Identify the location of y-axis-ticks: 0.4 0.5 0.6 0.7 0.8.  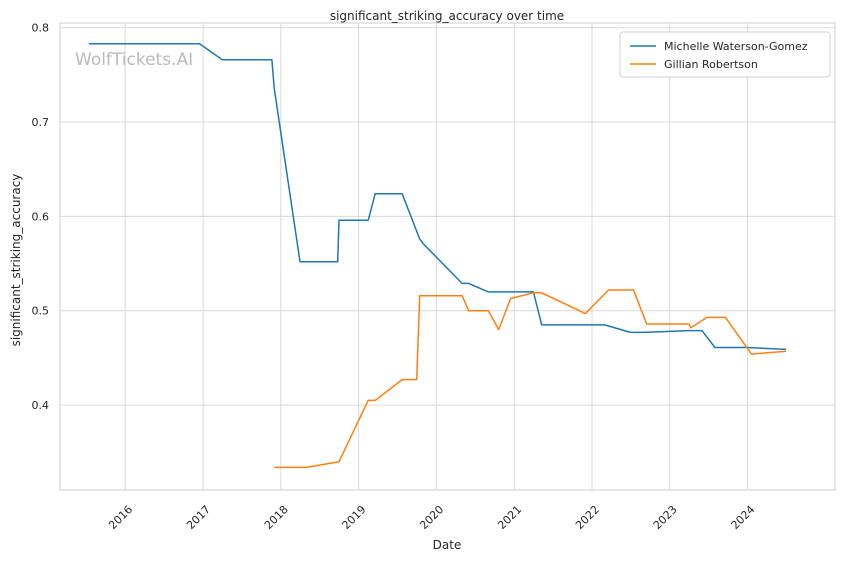
(41, 217).